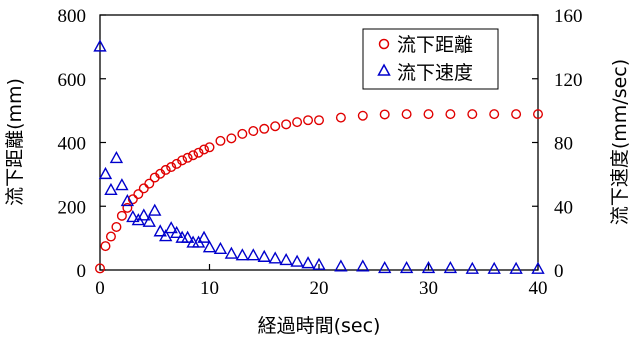  What do you see at coordinates (72, 207) in the screenshot?
I see `y-left-tick-label: 200` at bounding box center [72, 207].